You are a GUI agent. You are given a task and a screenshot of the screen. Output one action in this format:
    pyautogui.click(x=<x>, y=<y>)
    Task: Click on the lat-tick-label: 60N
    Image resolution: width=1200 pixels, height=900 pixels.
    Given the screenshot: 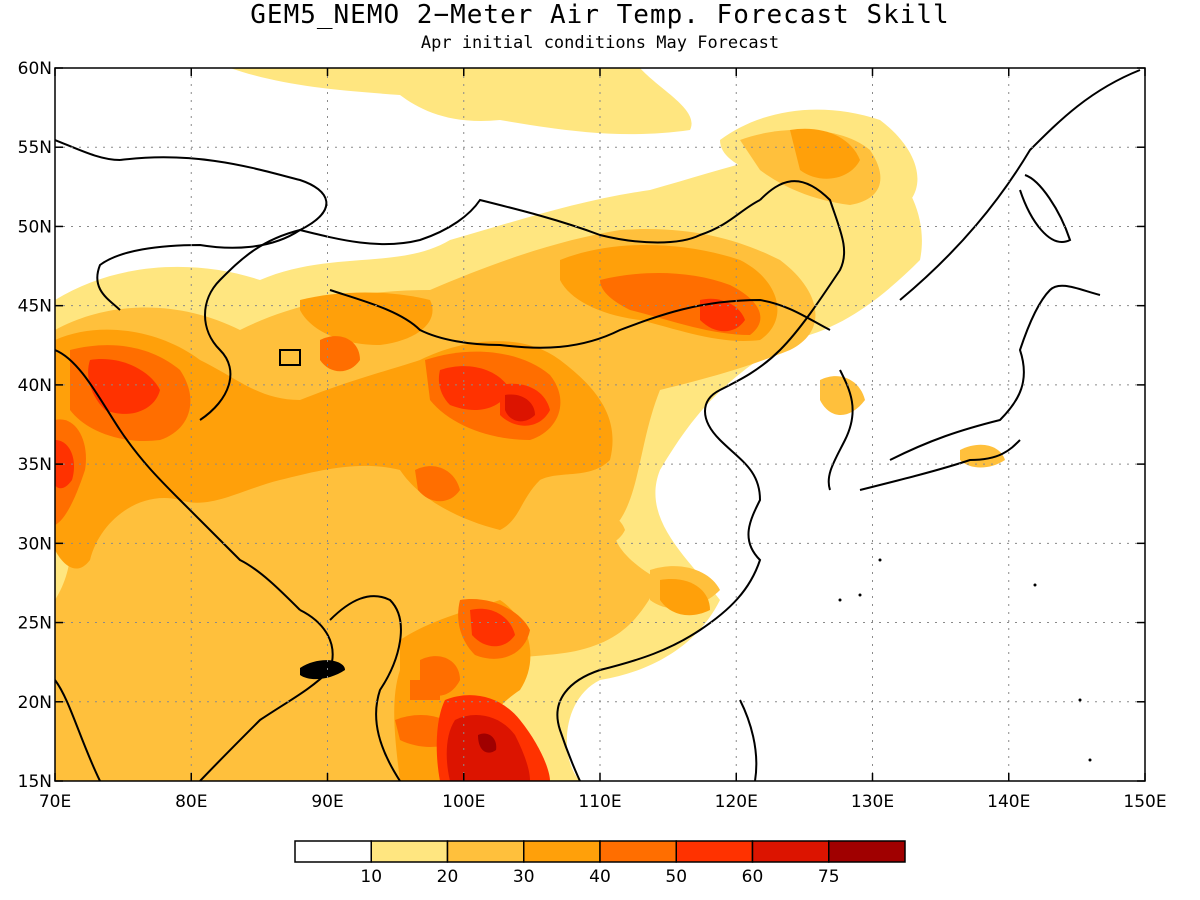 What is the action you would take?
    pyautogui.click(x=35, y=69)
    